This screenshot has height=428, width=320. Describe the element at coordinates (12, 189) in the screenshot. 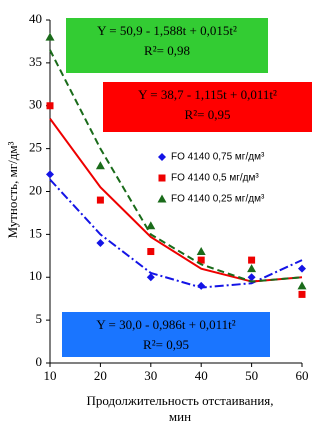

I see `y-axis-label: Мутность, мг/дм³` at that location.